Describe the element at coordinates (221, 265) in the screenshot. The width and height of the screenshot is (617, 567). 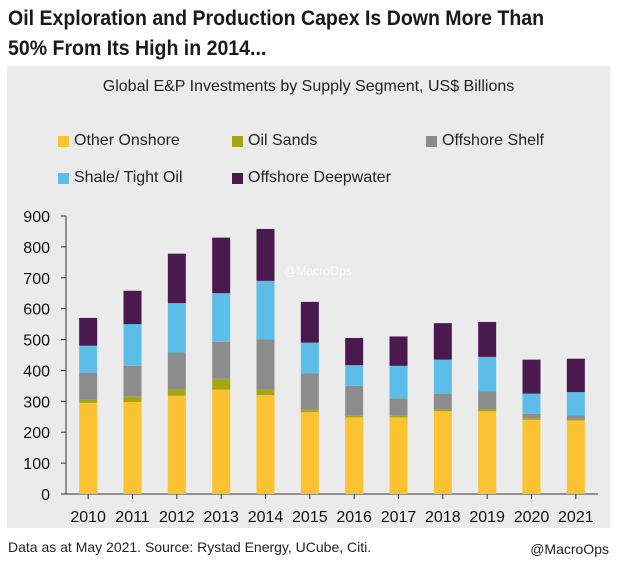
I see `bar-2013-offshore-deepwater` at that location.